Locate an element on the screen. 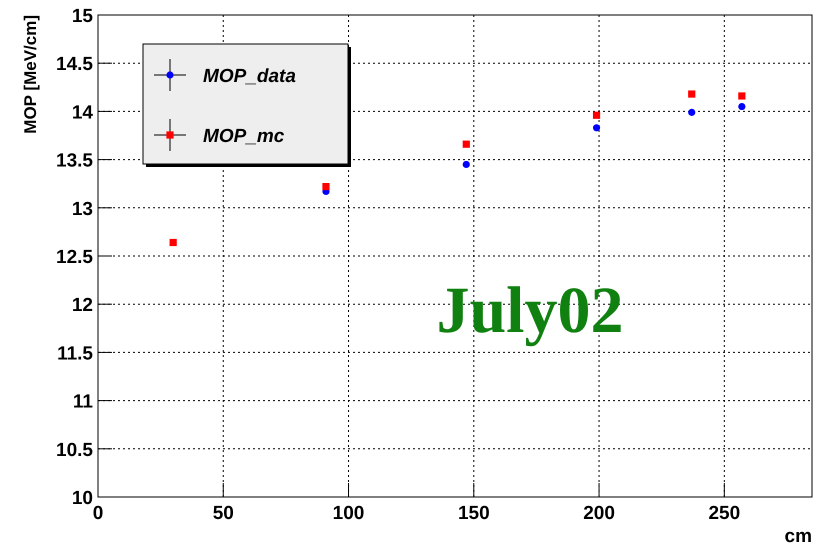 The height and width of the screenshot is (548, 823). y-tick-label: 11 is located at coordinates (83, 402).